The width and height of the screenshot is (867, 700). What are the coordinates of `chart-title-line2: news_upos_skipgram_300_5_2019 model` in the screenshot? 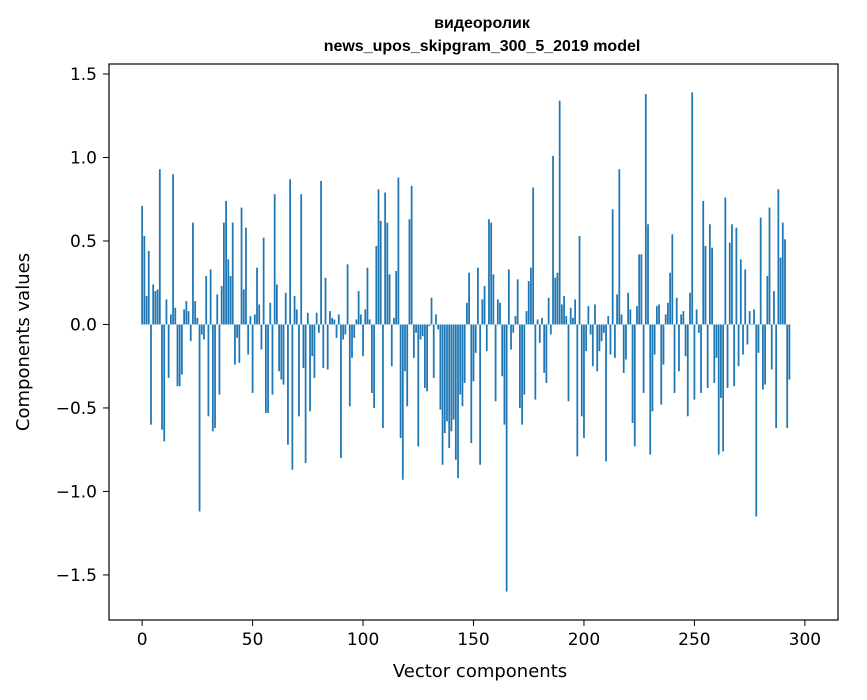 It's located at (482, 46).